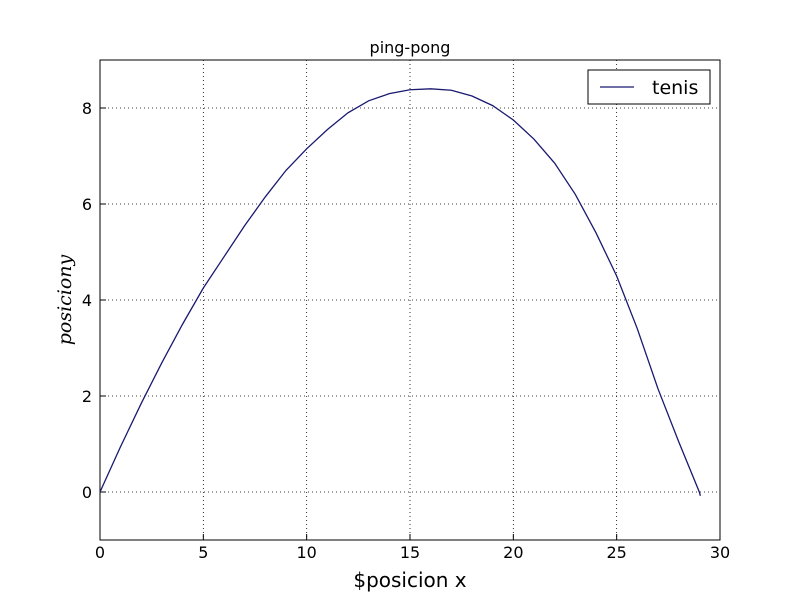 This screenshot has height=600, width=800. I want to click on x-tick-label: 5, so click(203, 552).